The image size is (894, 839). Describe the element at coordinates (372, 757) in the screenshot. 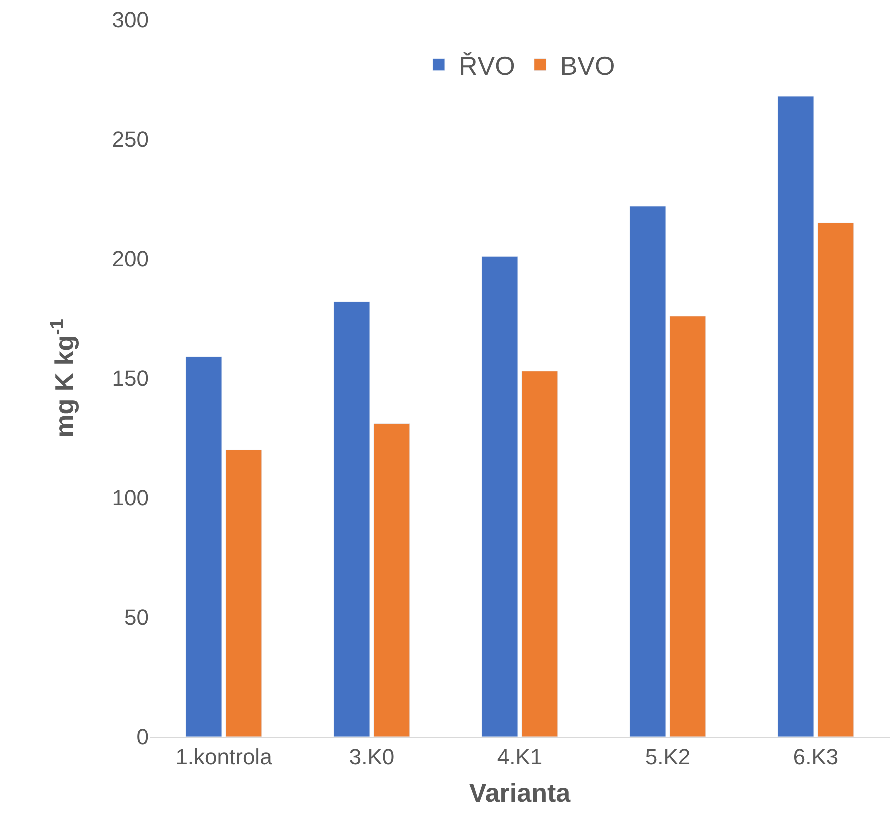

I see `x-tick-label: 3.K0` at that location.